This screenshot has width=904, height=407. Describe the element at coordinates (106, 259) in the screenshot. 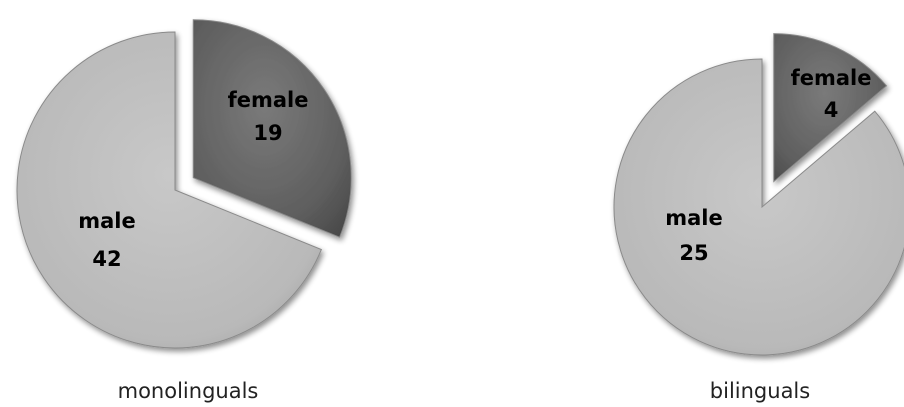

I see `monolinguals-value-male: 42` at that location.